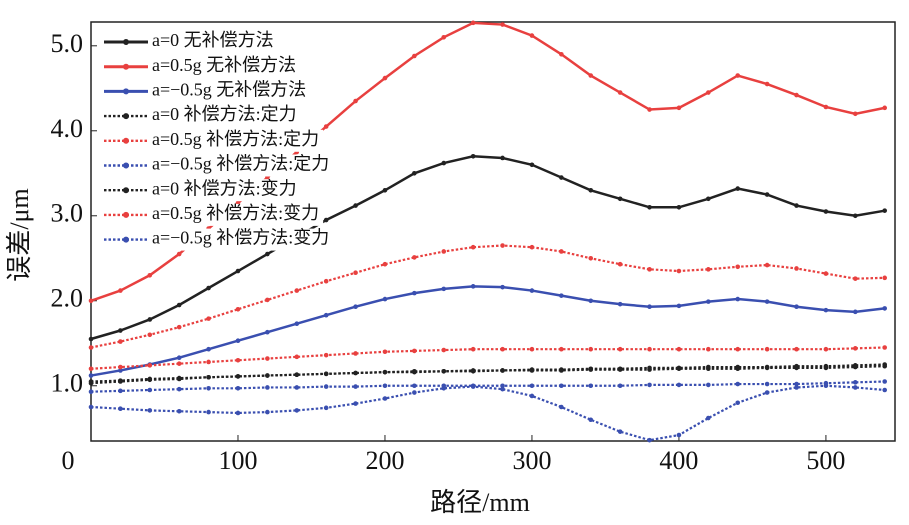 The image size is (909, 525). Describe the element at coordinates (67, 43) in the screenshot. I see `y-tick-label: 5.0` at that location.